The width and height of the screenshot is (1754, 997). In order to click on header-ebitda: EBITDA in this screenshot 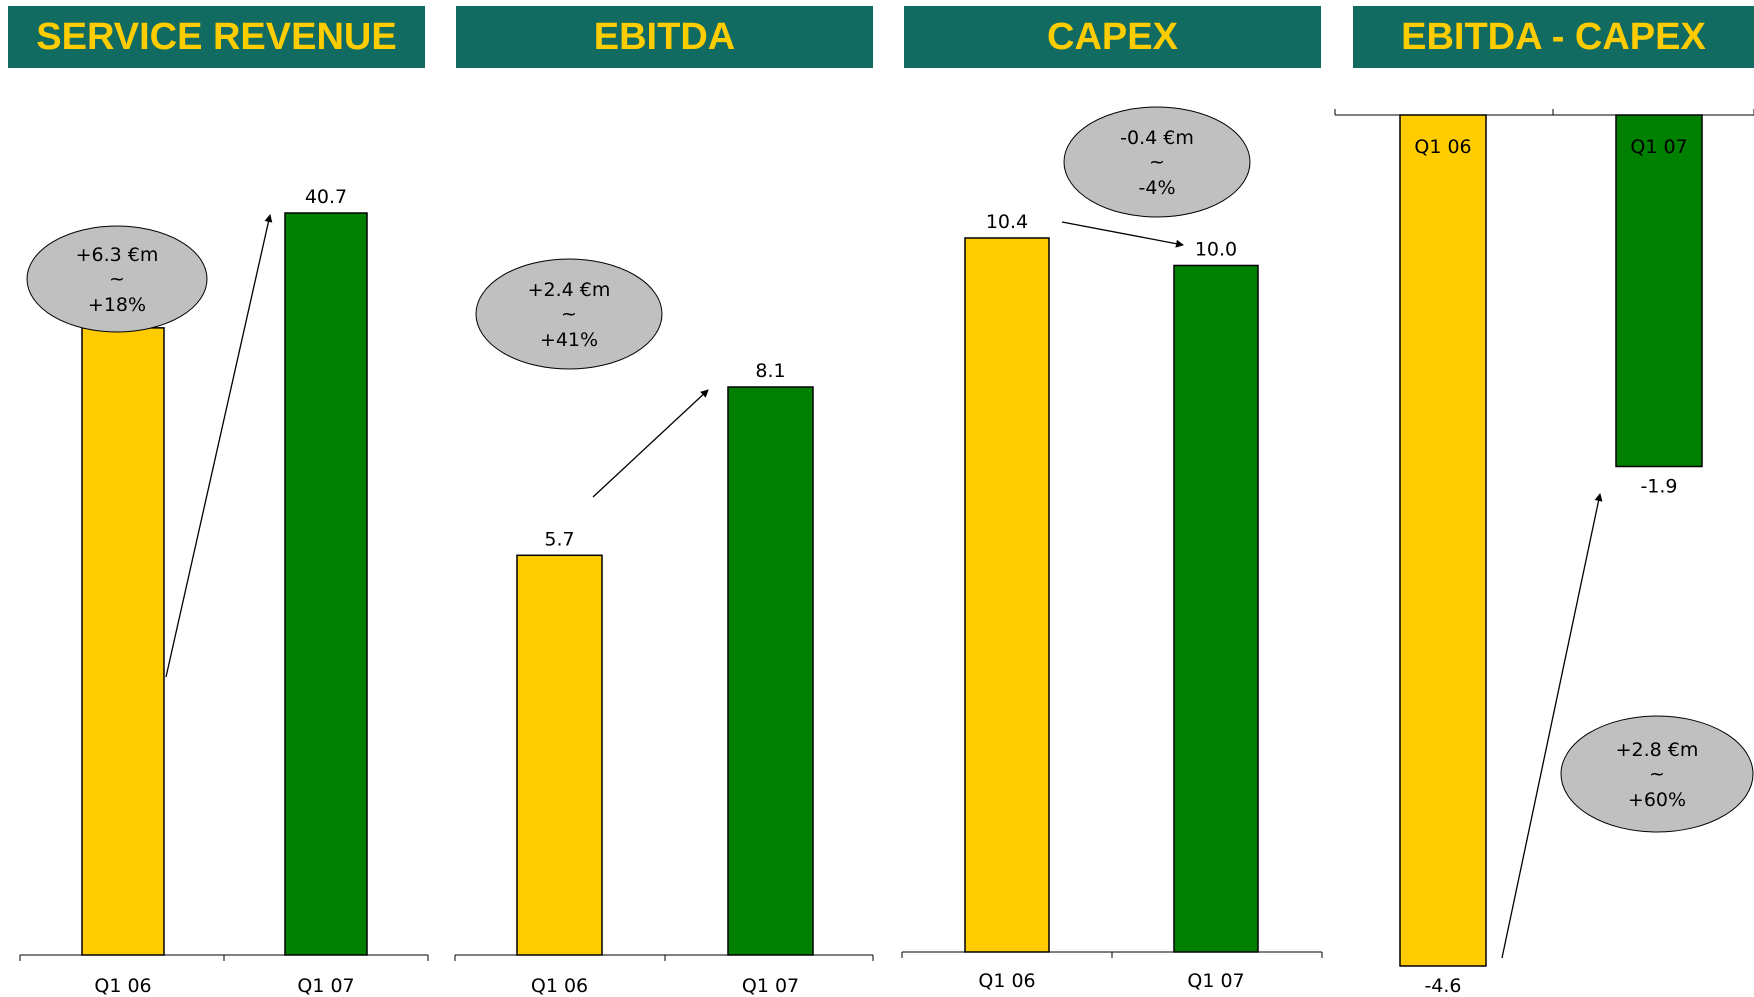, I will do `click(664, 37)`.